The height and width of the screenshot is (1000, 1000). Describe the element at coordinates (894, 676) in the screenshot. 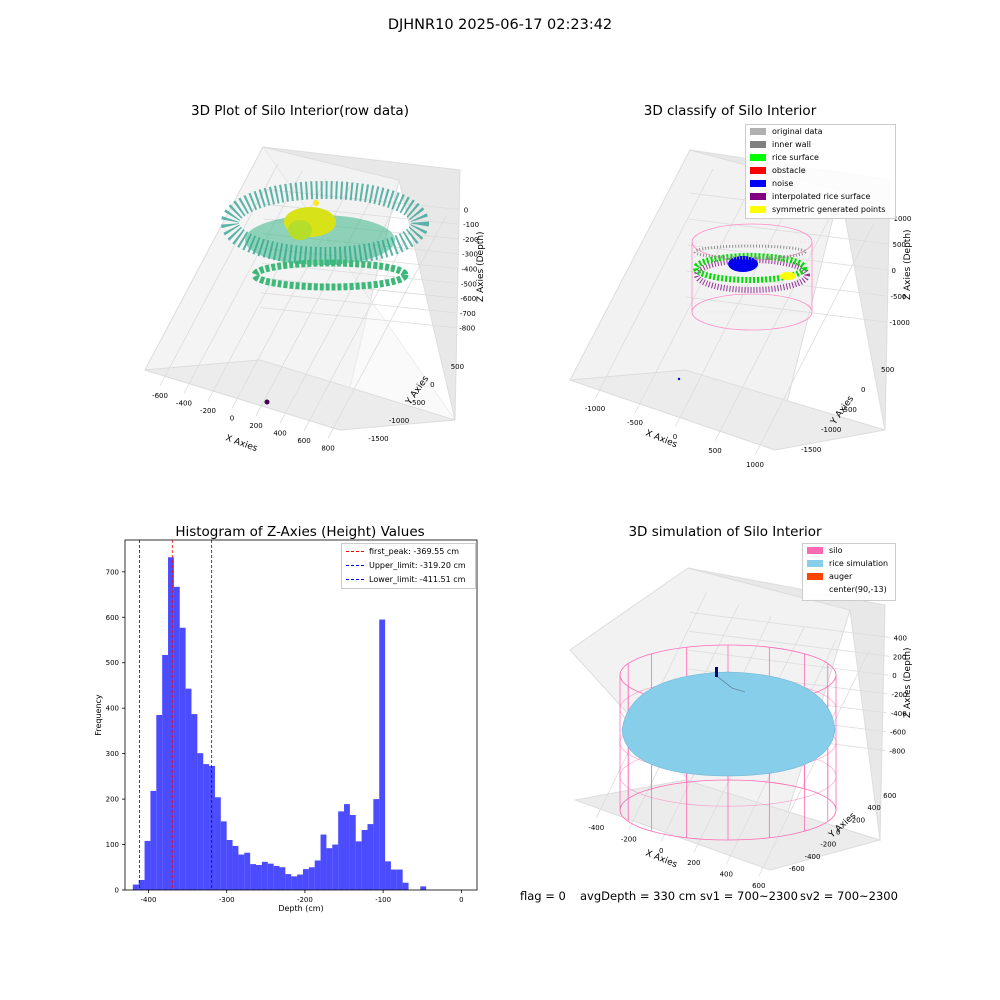

I see `sim-z-tick: 0` at that location.